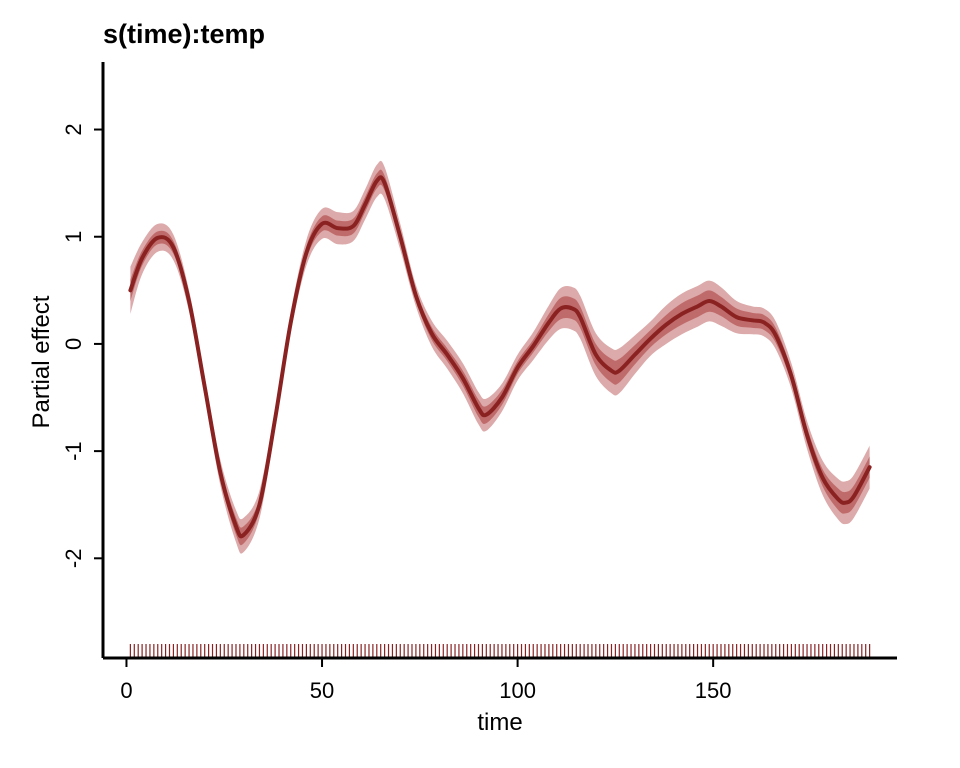 Image resolution: width=960 pixels, height=768 pixels. Describe the element at coordinates (184, 34) in the screenshot. I see `chart-title: s(time):temp` at that location.